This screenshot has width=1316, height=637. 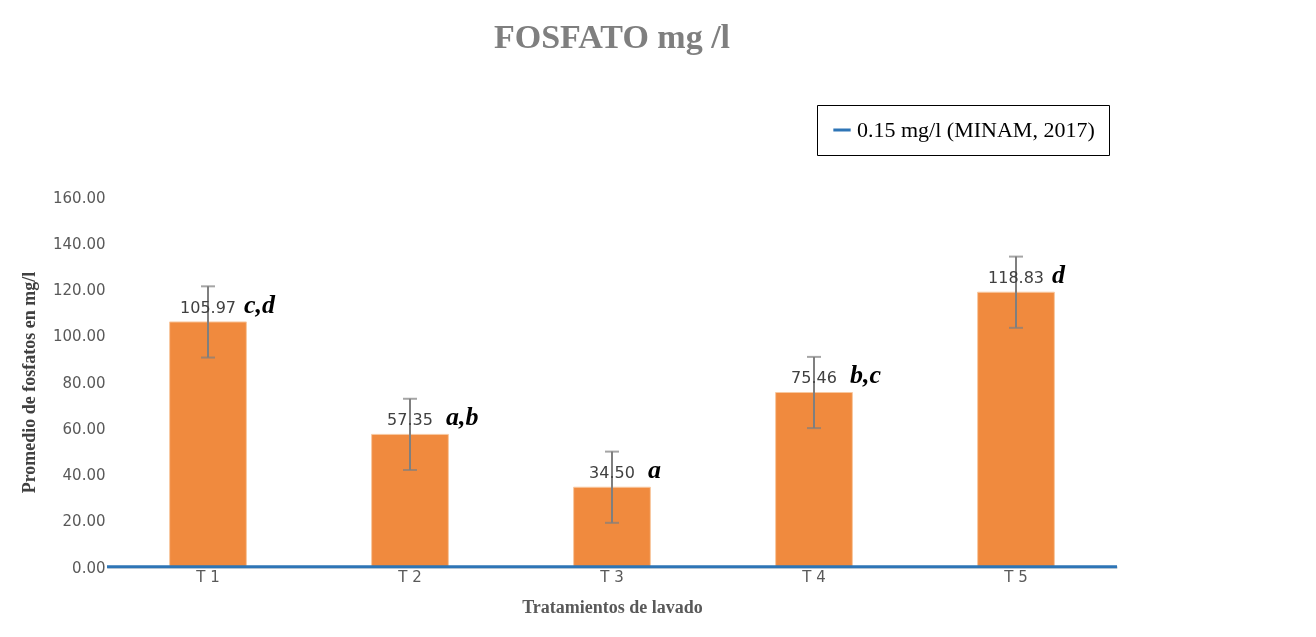 I want to click on annotation: a,b, so click(x=462, y=417).